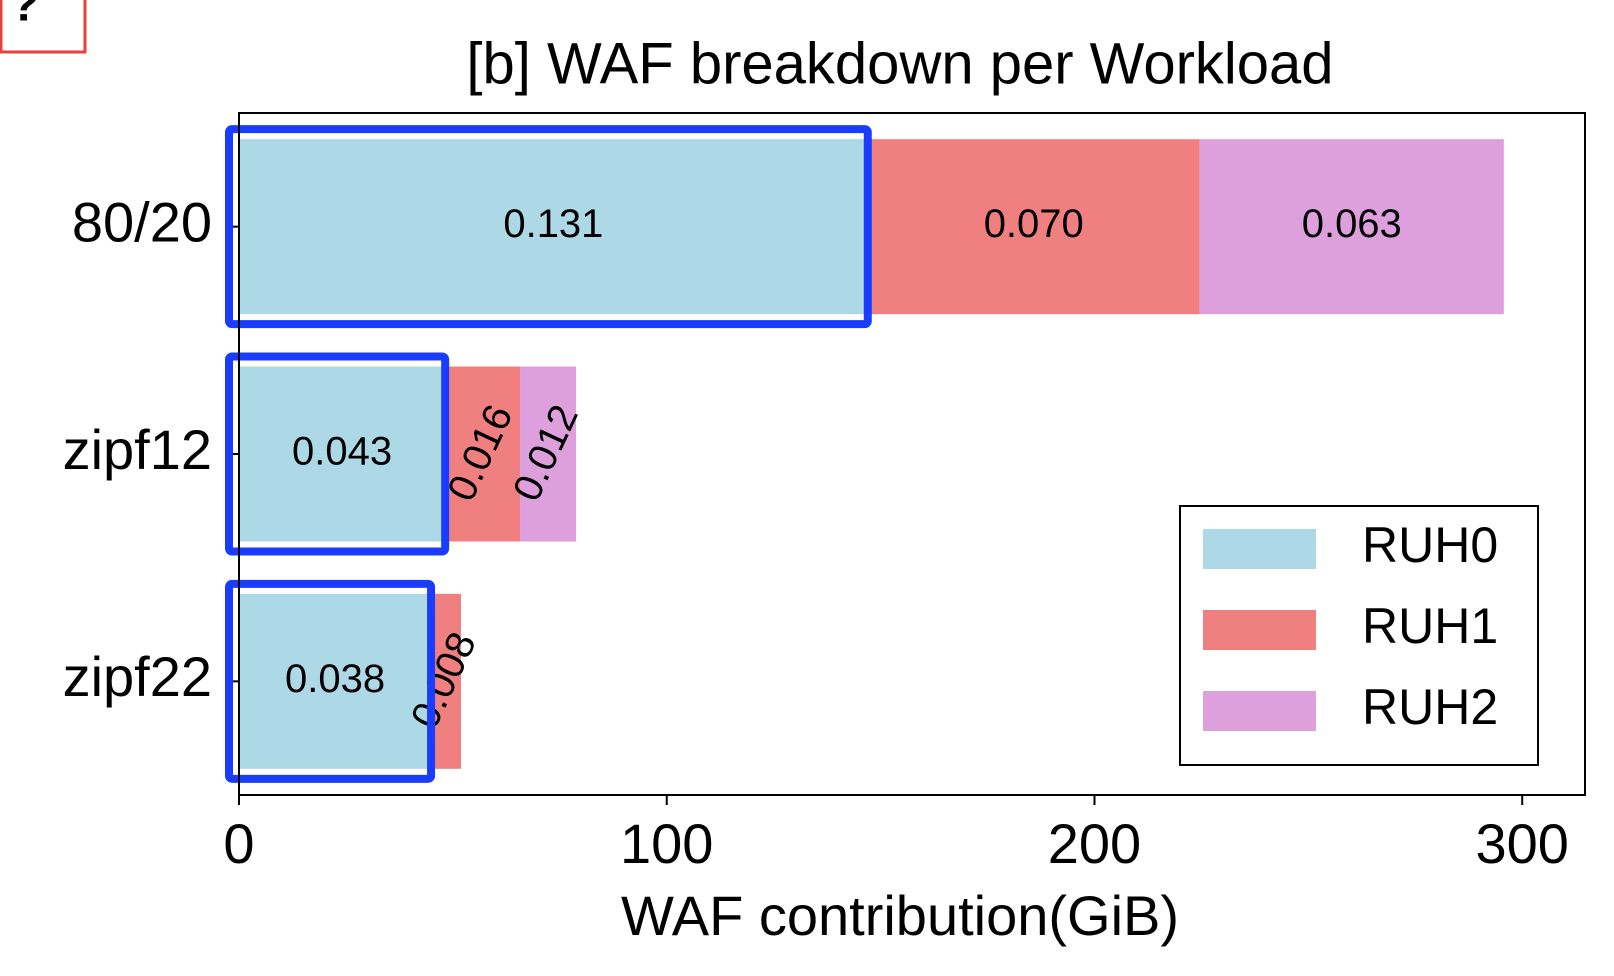 The image size is (1614, 976). What do you see at coordinates (1430, 707) in the screenshot?
I see `legend-label: RUH2` at bounding box center [1430, 707].